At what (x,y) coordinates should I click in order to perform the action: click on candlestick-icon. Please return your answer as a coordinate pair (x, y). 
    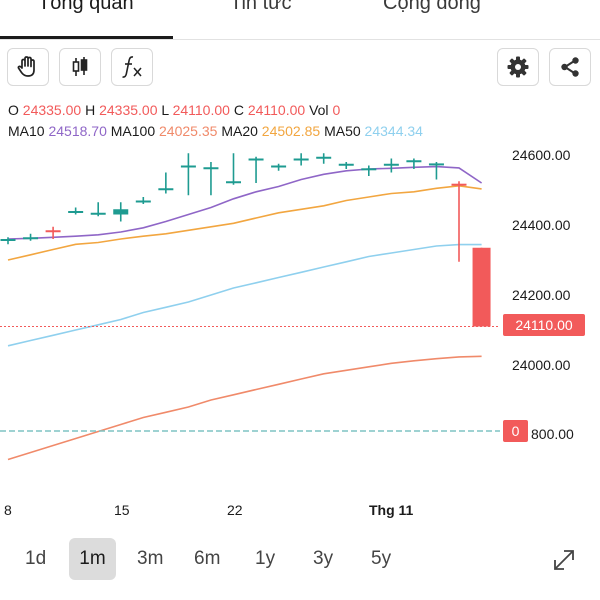
    Looking at the image, I should click on (80, 66).